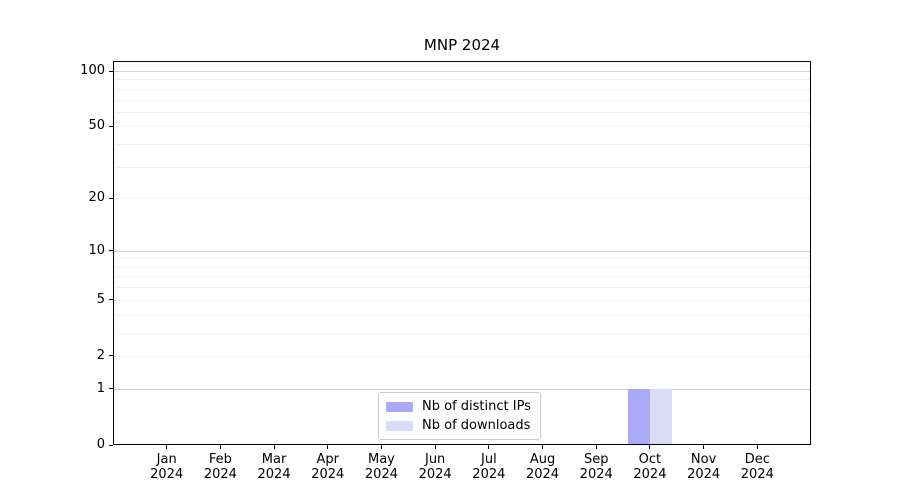  I want to click on y-tick-label: 5, so click(100, 299).